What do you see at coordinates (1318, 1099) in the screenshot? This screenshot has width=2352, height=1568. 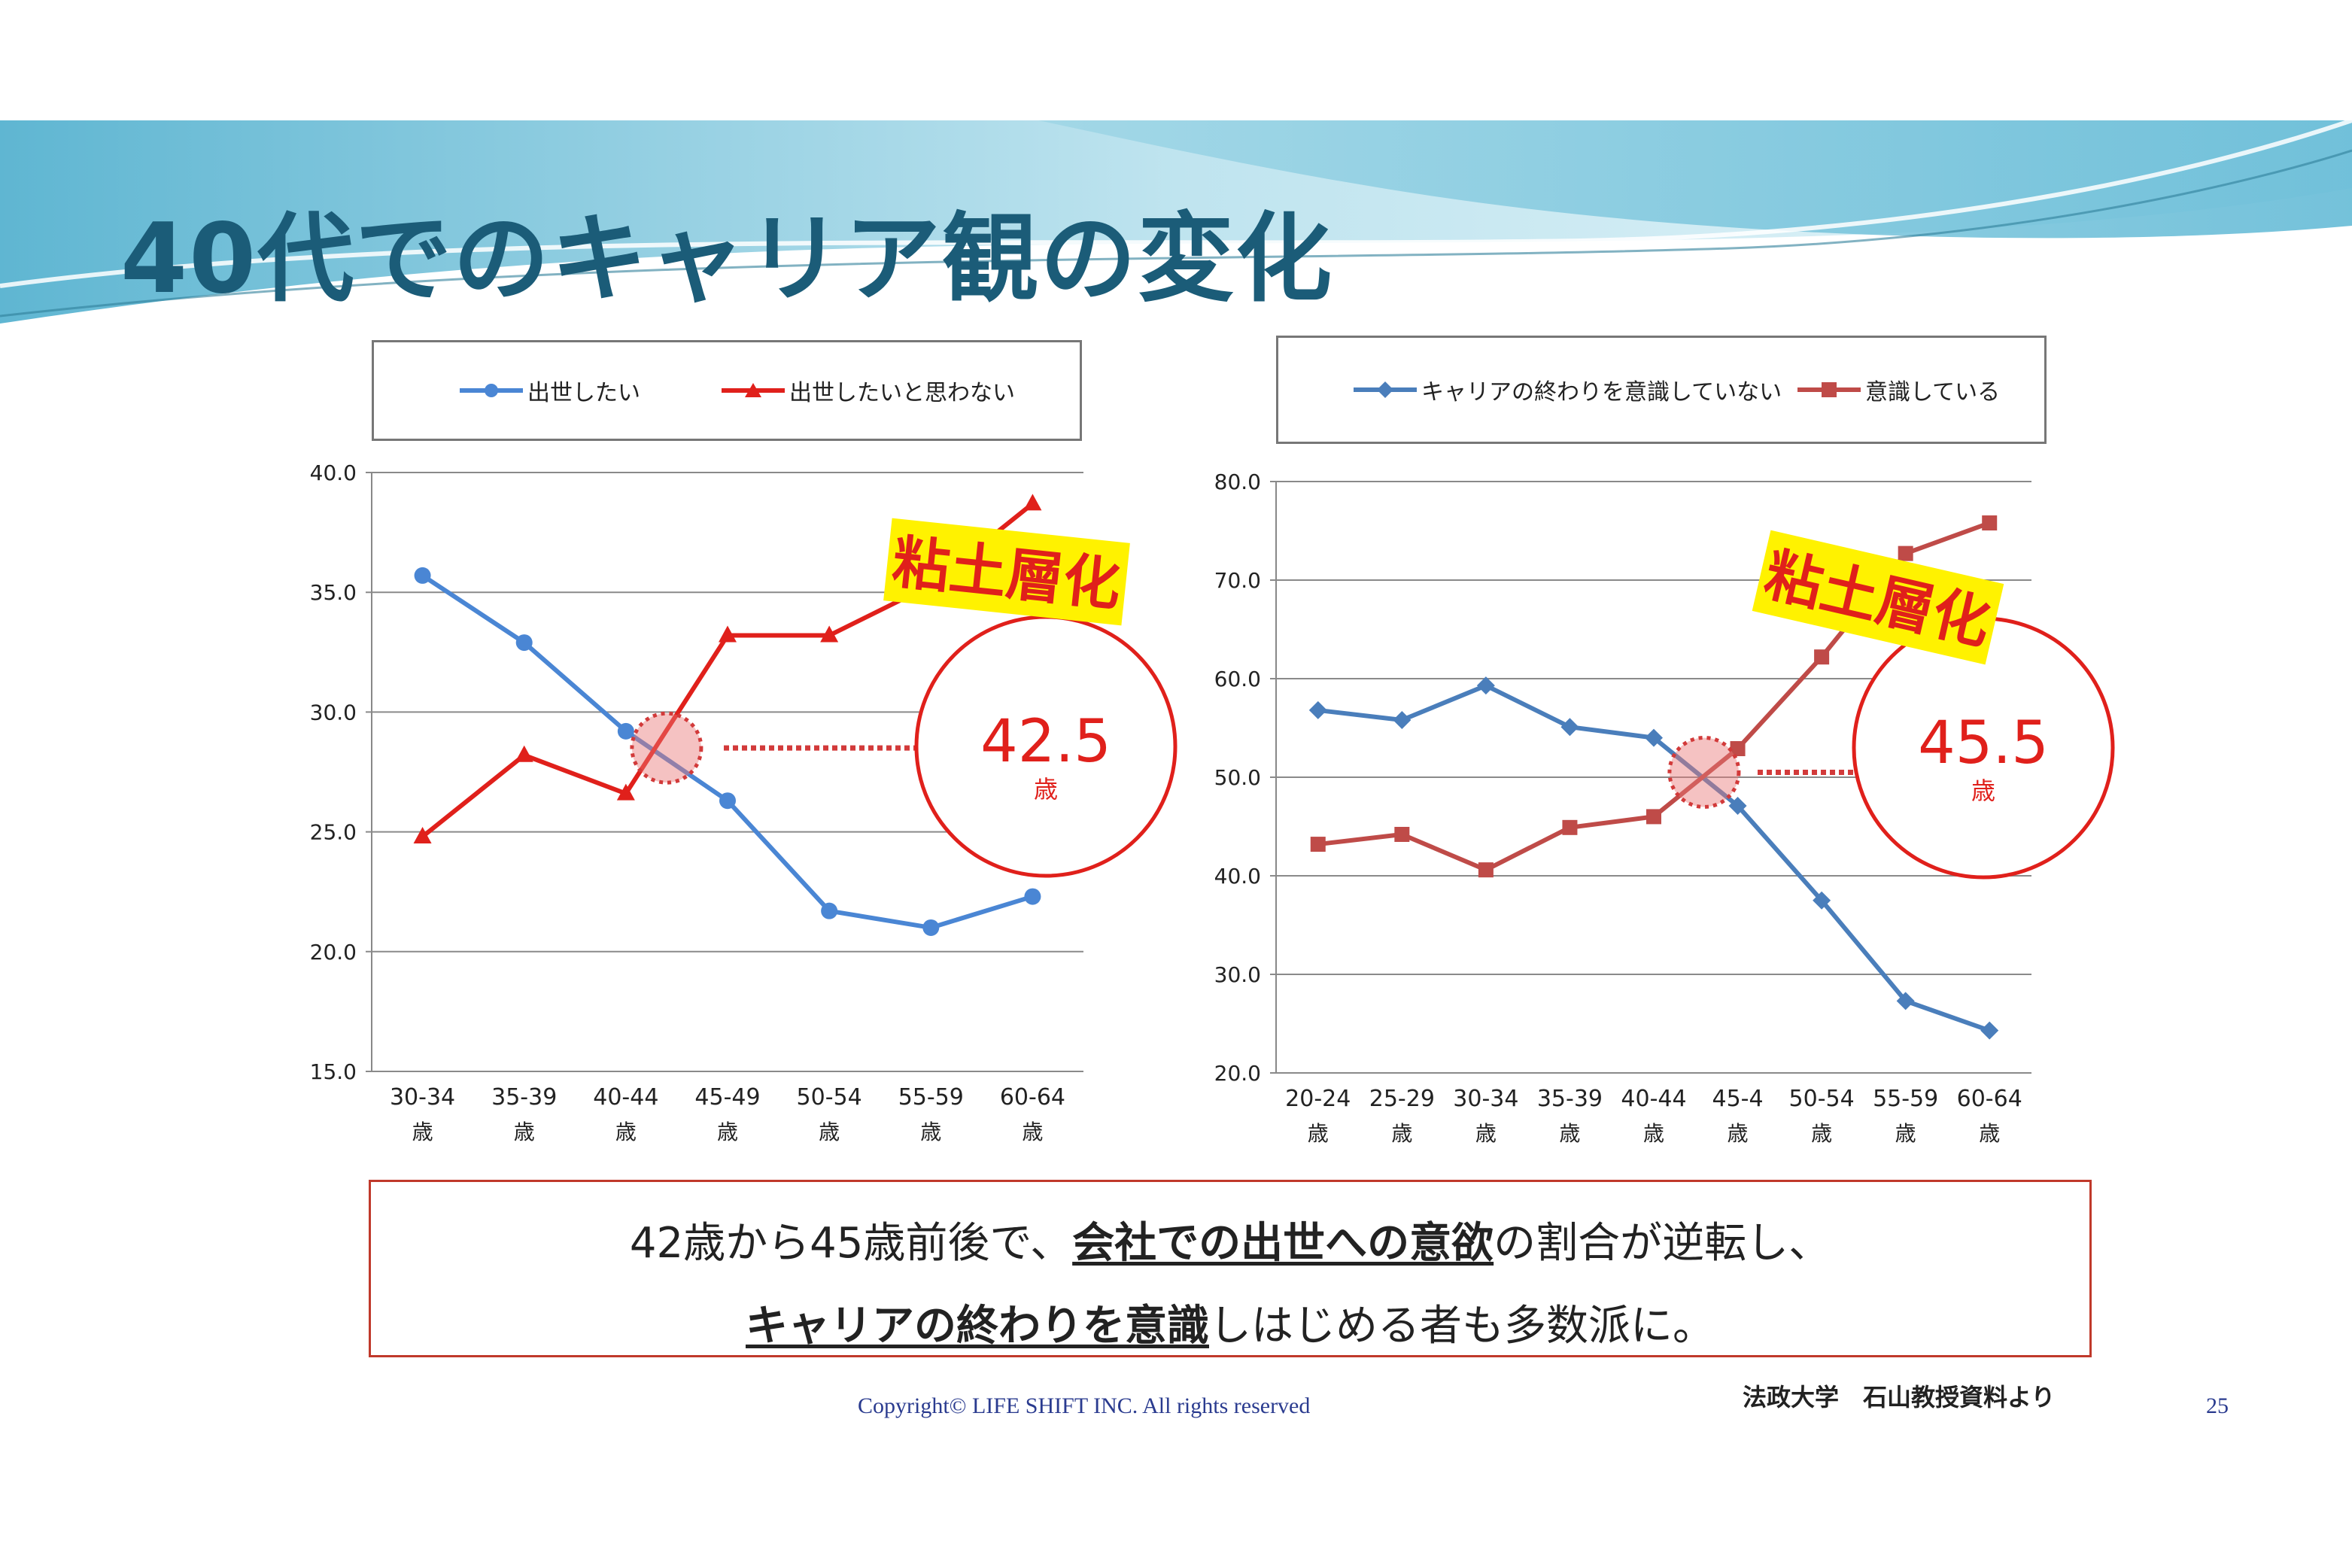 I see `x-tick-label-range: 20-24` at bounding box center [1318, 1099].